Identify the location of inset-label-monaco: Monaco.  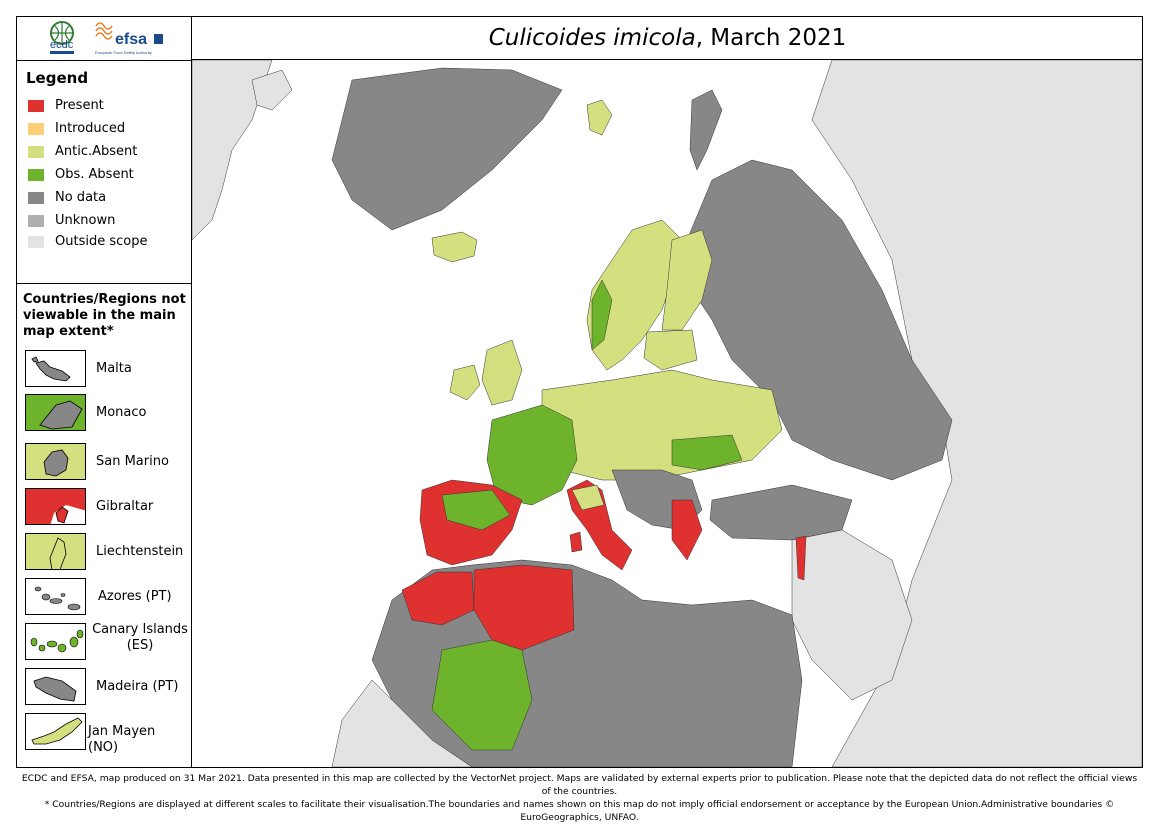
(121, 412).